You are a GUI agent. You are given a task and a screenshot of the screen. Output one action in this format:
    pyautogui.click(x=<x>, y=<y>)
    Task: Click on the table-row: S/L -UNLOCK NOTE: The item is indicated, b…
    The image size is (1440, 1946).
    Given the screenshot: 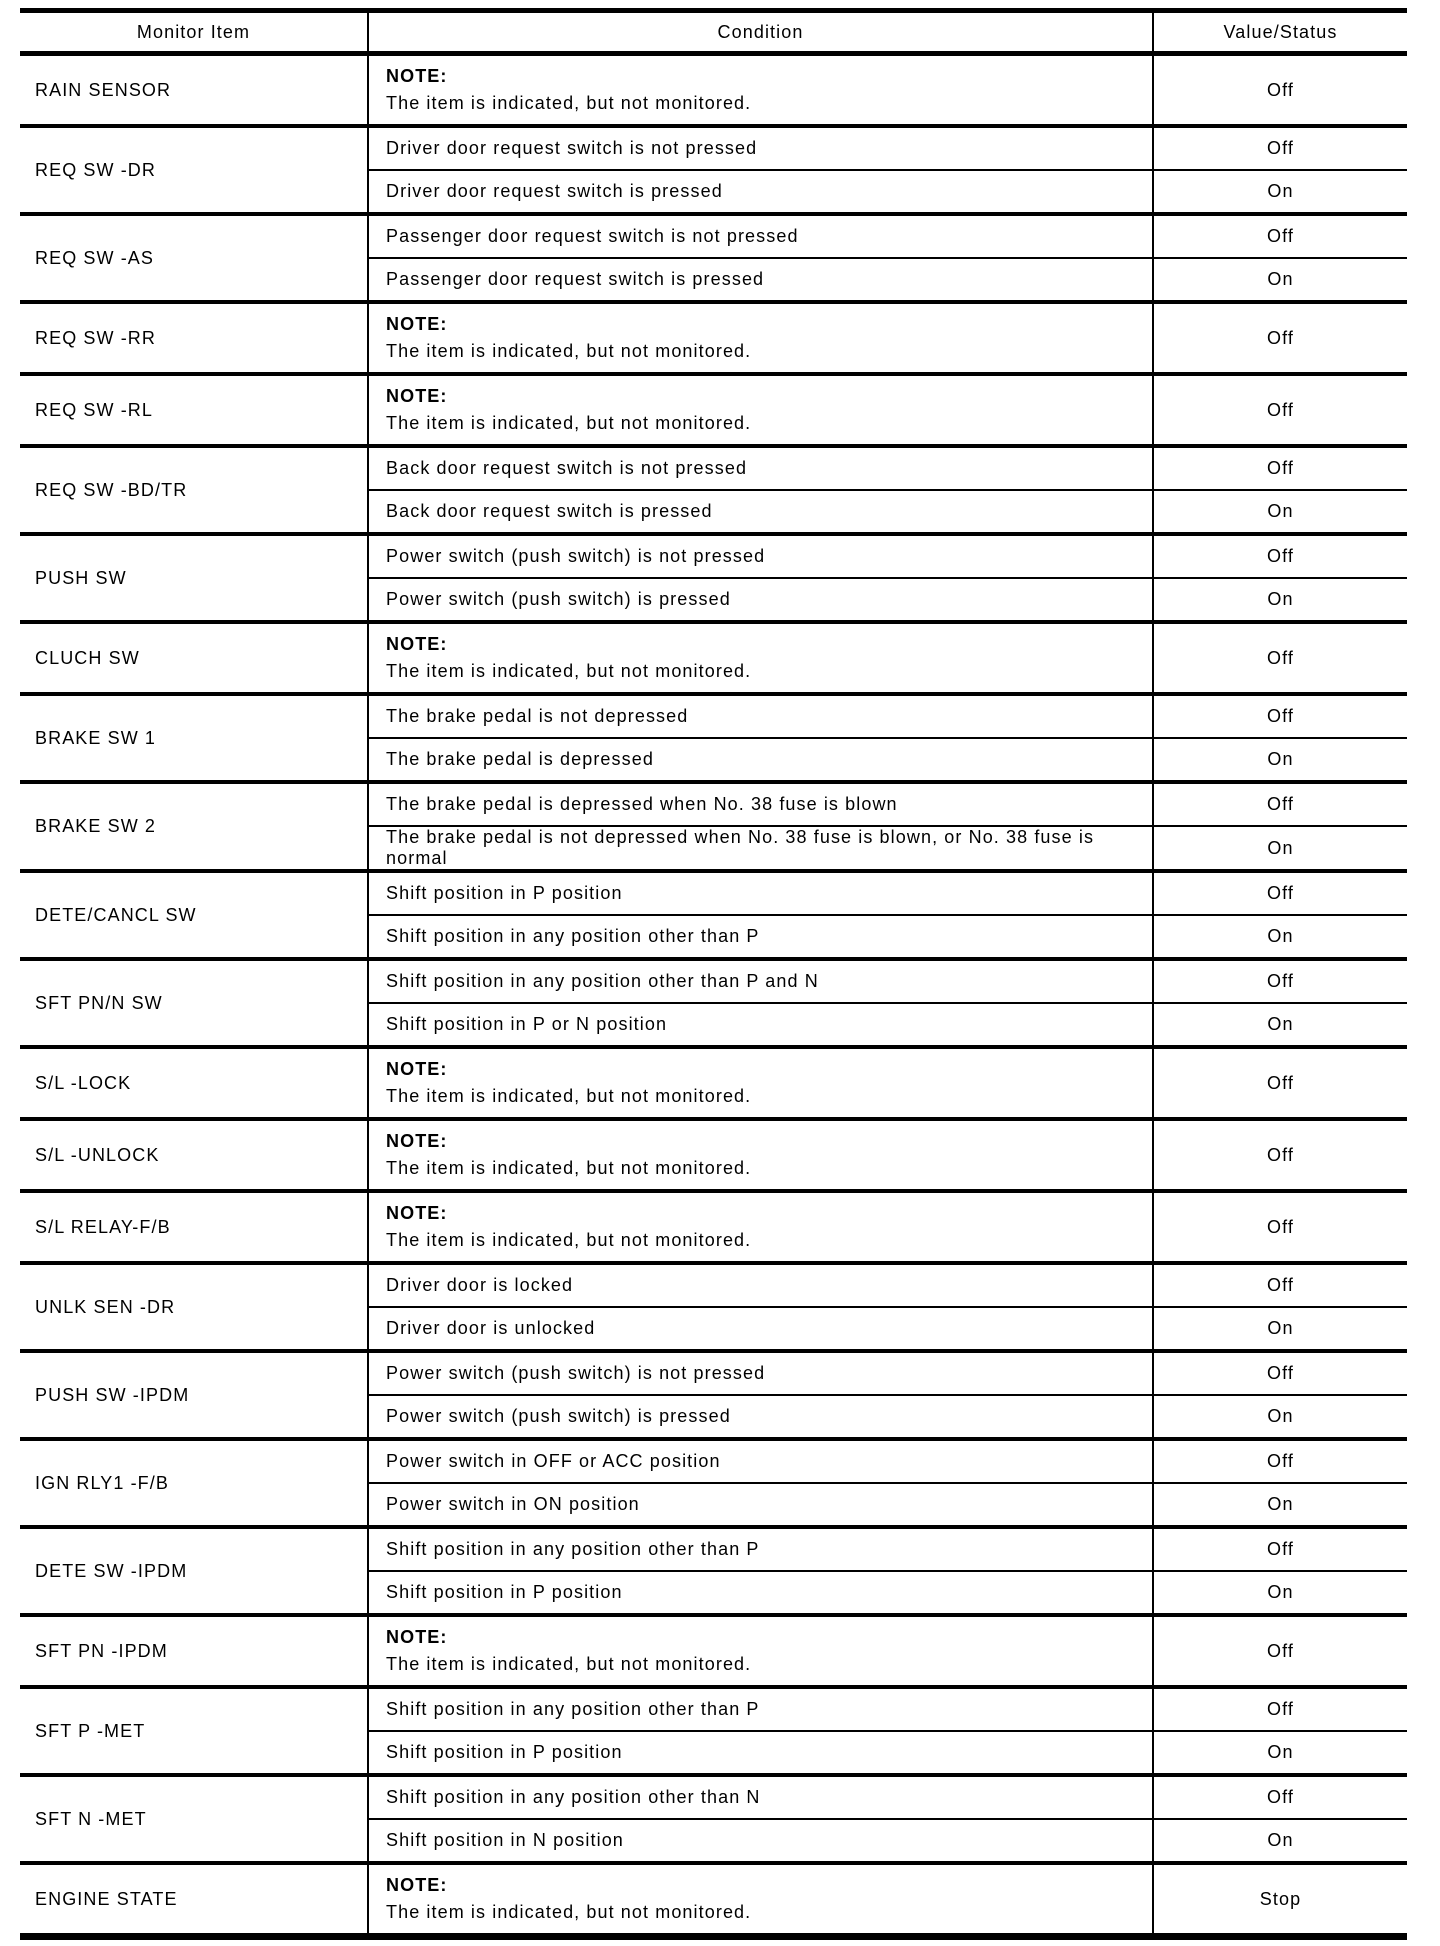 What is the action you would take?
    pyautogui.click(x=713, y=1154)
    